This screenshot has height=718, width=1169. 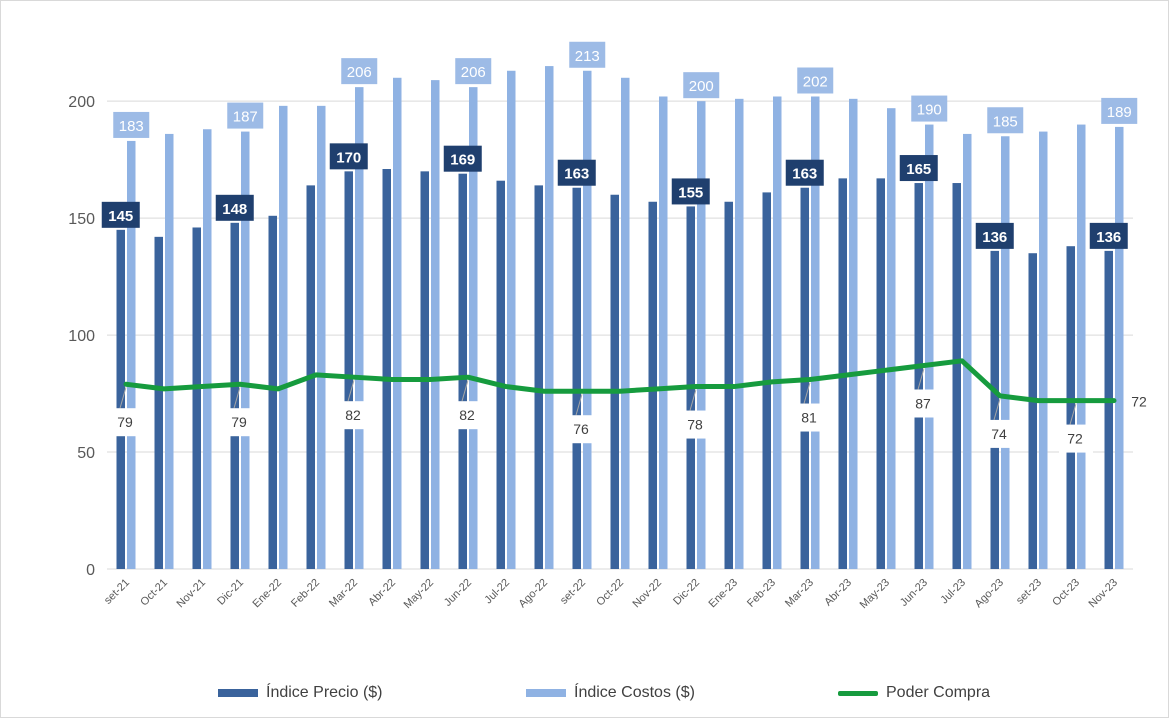 I want to click on x-tick-label: Mar-22, so click(x=343, y=593).